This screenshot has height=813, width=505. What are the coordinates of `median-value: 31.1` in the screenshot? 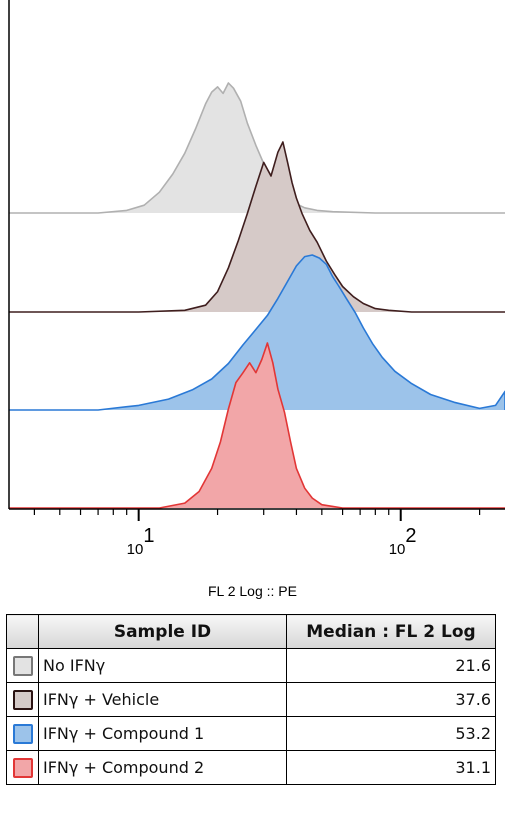 It's located at (391, 767).